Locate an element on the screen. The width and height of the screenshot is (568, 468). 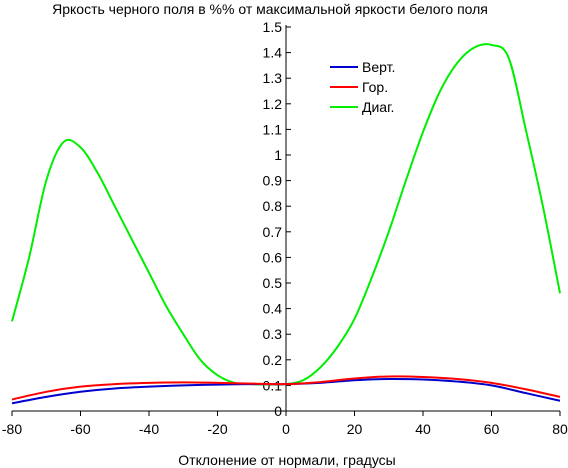
x-tick-label: -80 is located at coordinates (12, 429).